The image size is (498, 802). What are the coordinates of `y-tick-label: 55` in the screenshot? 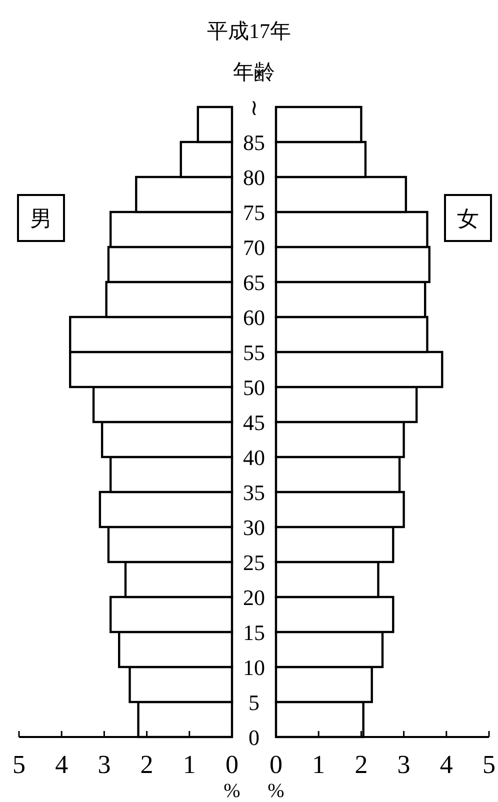 It's located at (254, 352).